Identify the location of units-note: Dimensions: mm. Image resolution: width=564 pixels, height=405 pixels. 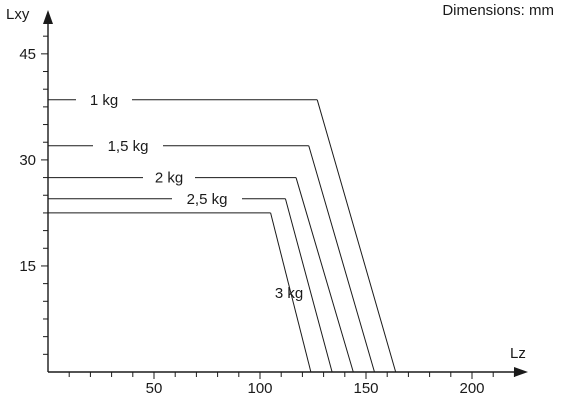
(498, 10).